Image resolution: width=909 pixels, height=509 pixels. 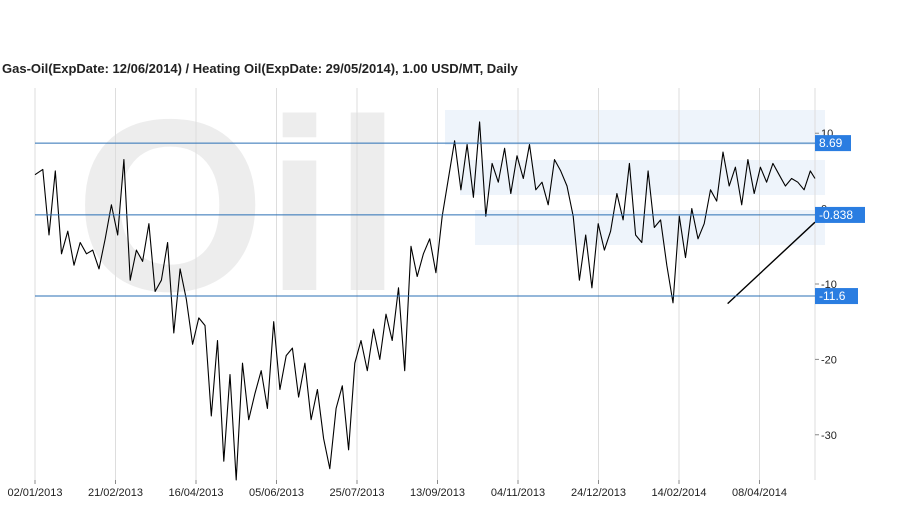 What do you see at coordinates (832, 296) in the screenshot?
I see `level-label: -11.6` at bounding box center [832, 296].